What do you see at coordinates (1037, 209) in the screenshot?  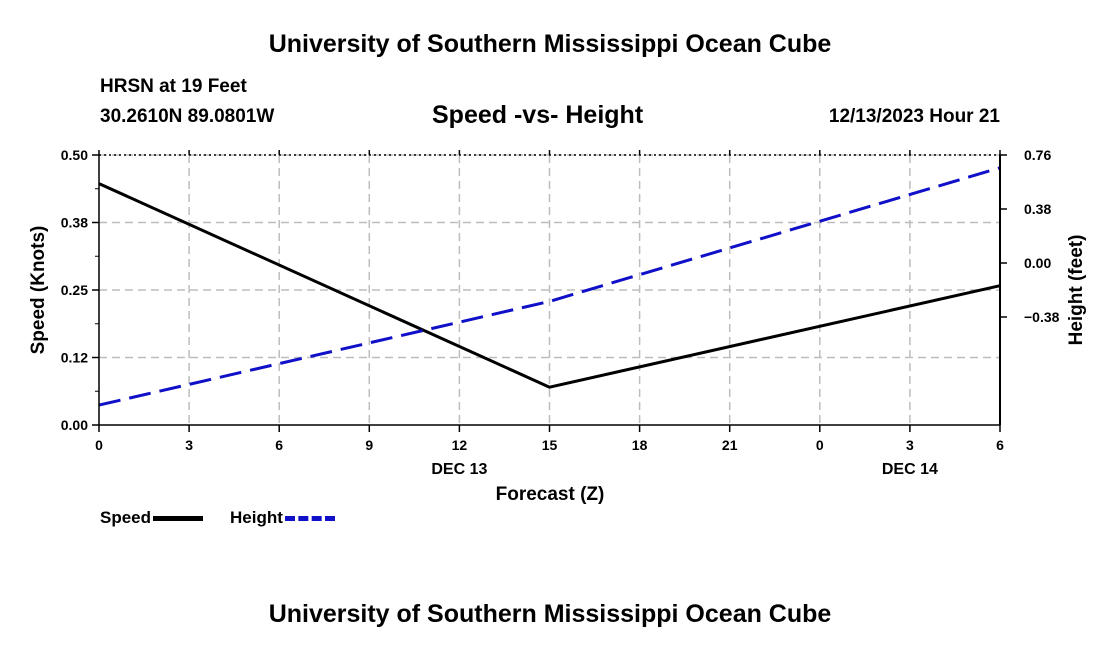 I see `y2-tick-label: 0.38` at bounding box center [1037, 209].